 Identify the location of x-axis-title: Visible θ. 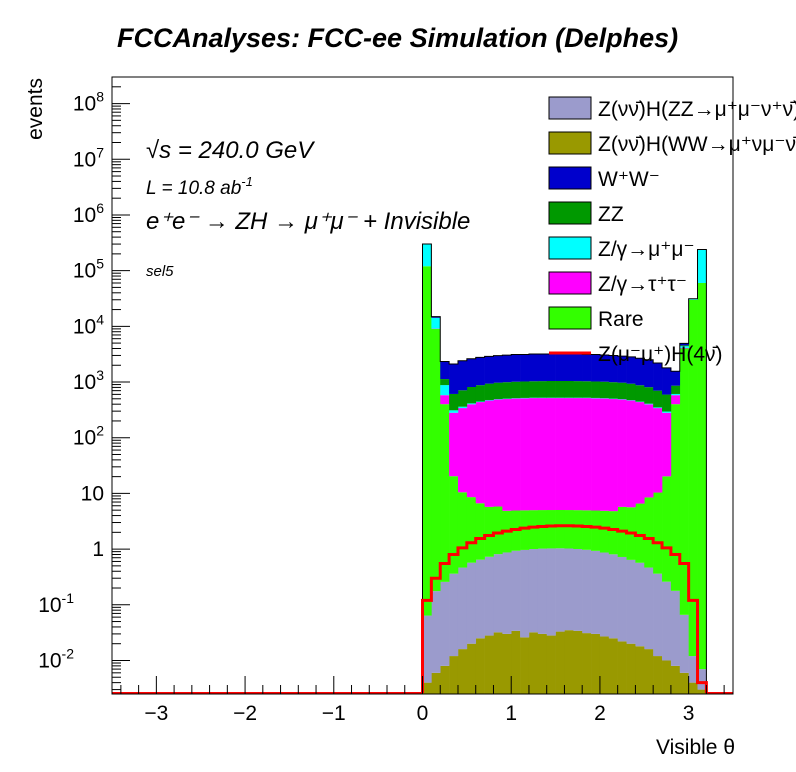
(695, 747).